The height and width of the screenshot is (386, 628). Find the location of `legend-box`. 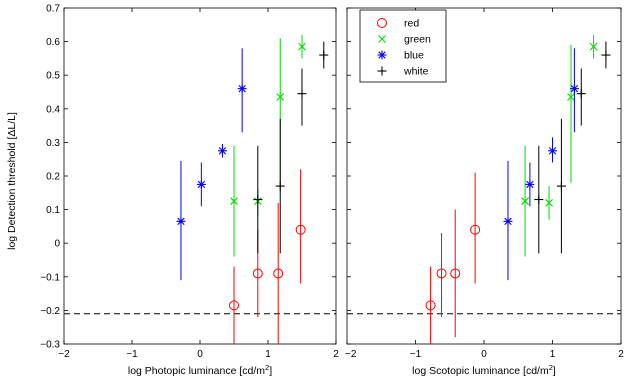

legend-box is located at coordinates (403, 46).